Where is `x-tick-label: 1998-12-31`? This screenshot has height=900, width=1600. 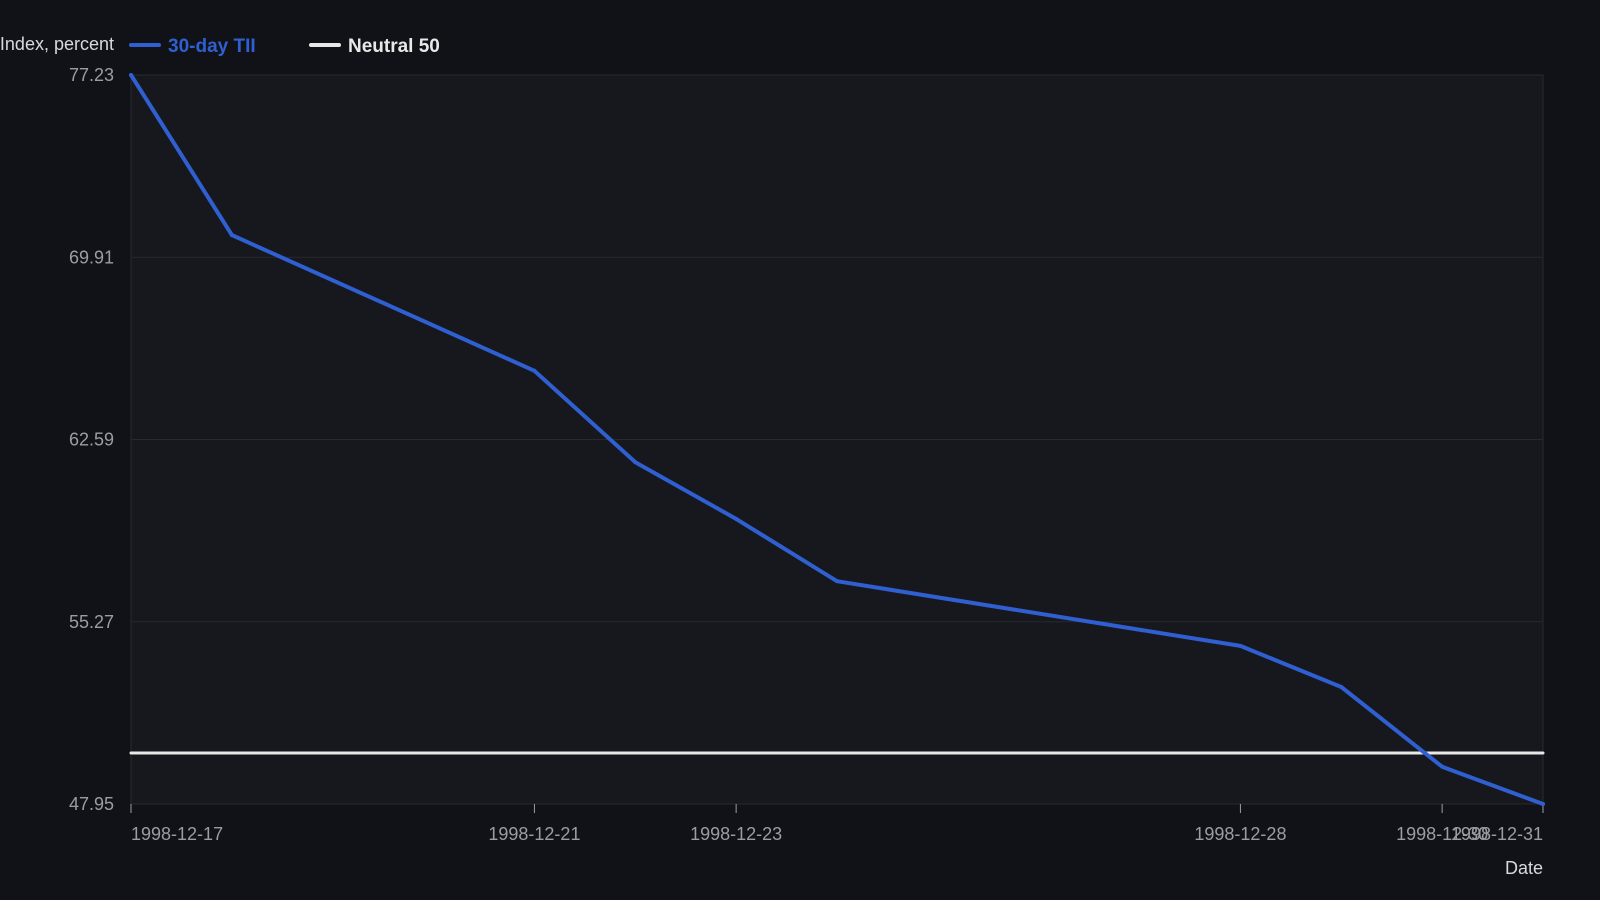 x-tick-label: 1998-12-31 is located at coordinates (1497, 834).